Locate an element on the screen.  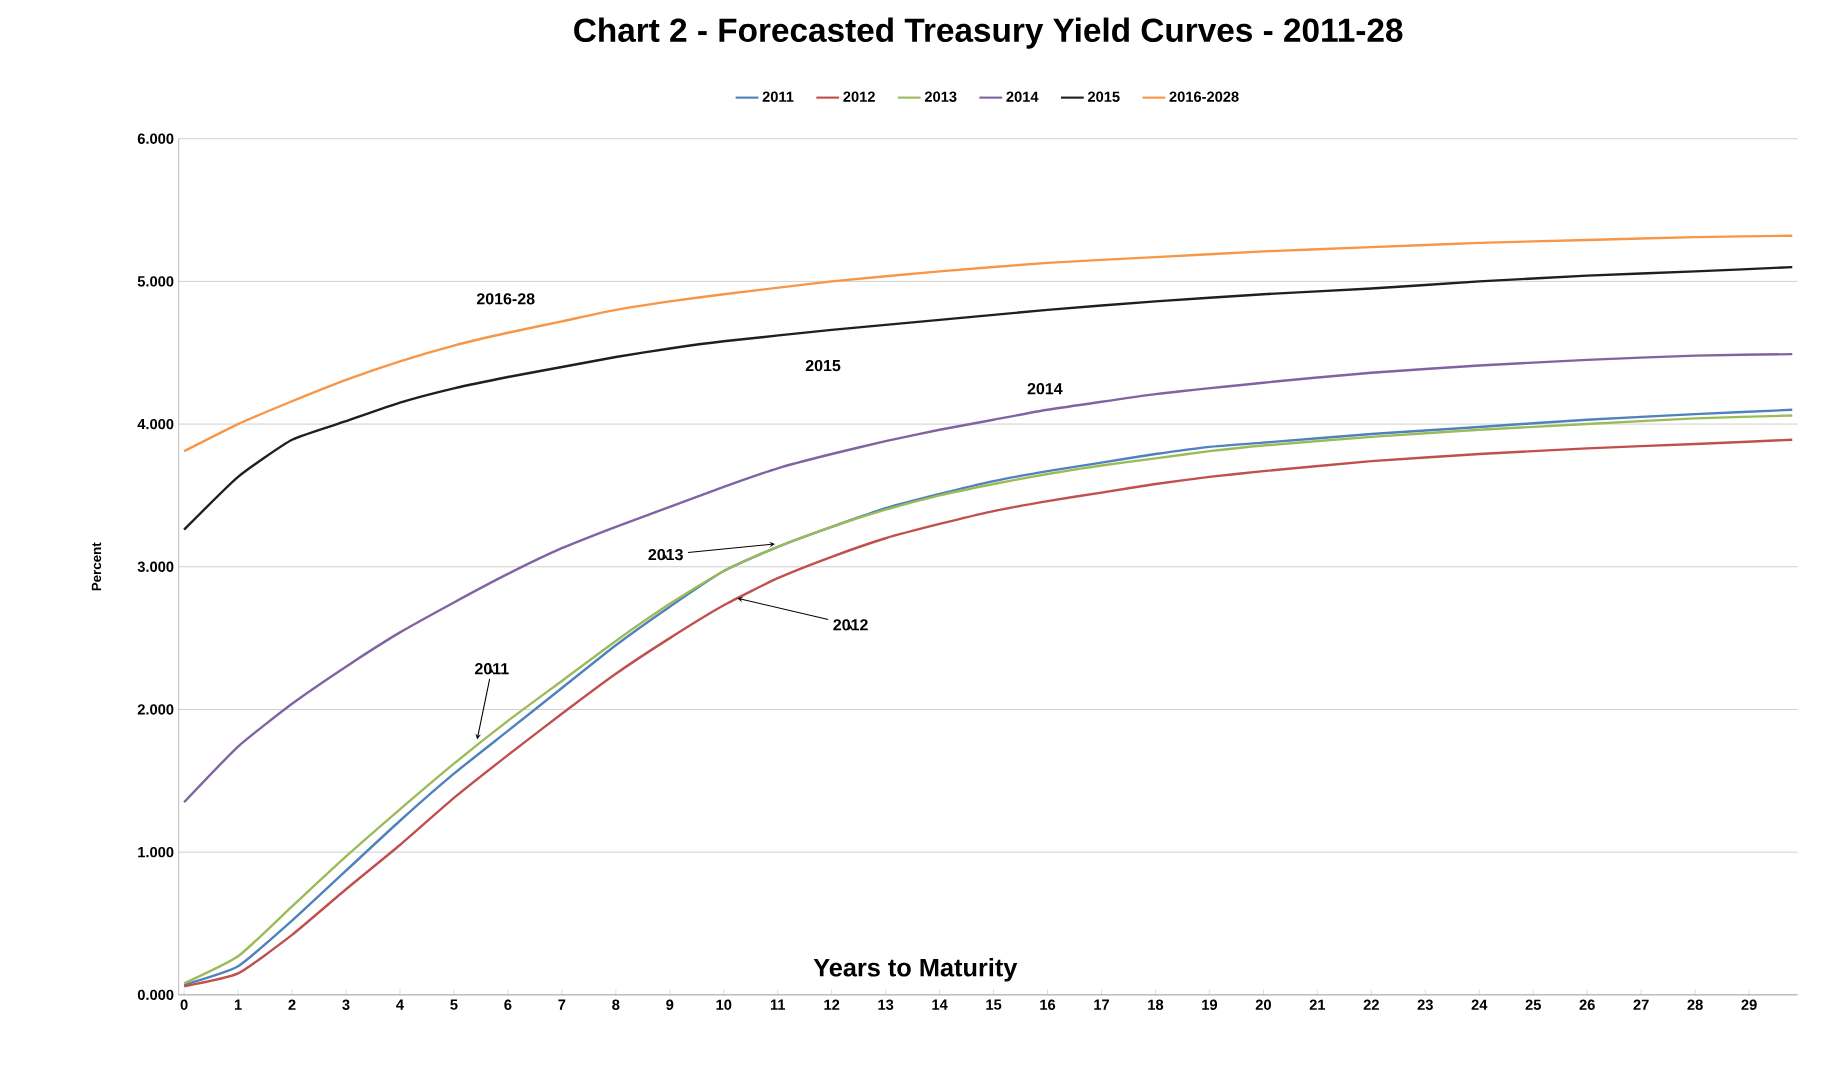
x-tick-label: 25 is located at coordinates (1533, 1004).